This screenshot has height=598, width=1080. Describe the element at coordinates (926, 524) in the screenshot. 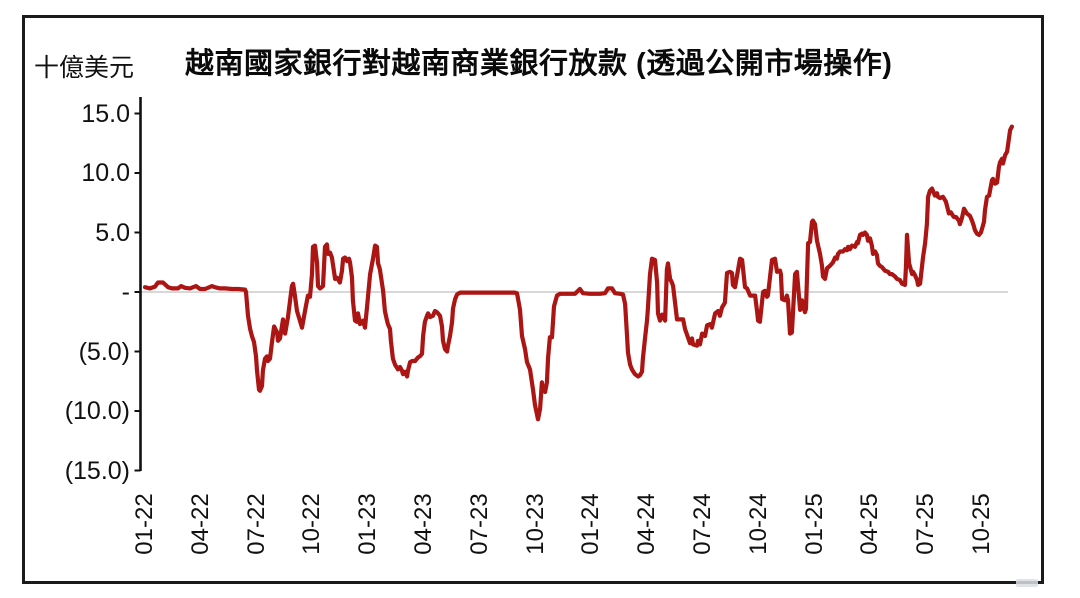

I see `x-tick-label: 07-25` at that location.